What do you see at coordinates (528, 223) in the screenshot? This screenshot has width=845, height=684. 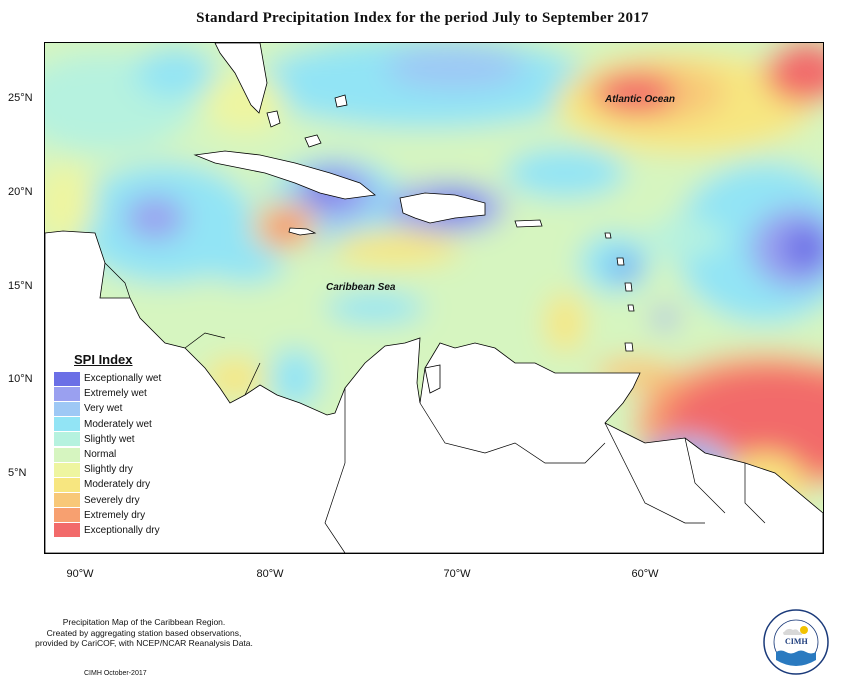 I see `puerto-rico-landmass` at bounding box center [528, 223].